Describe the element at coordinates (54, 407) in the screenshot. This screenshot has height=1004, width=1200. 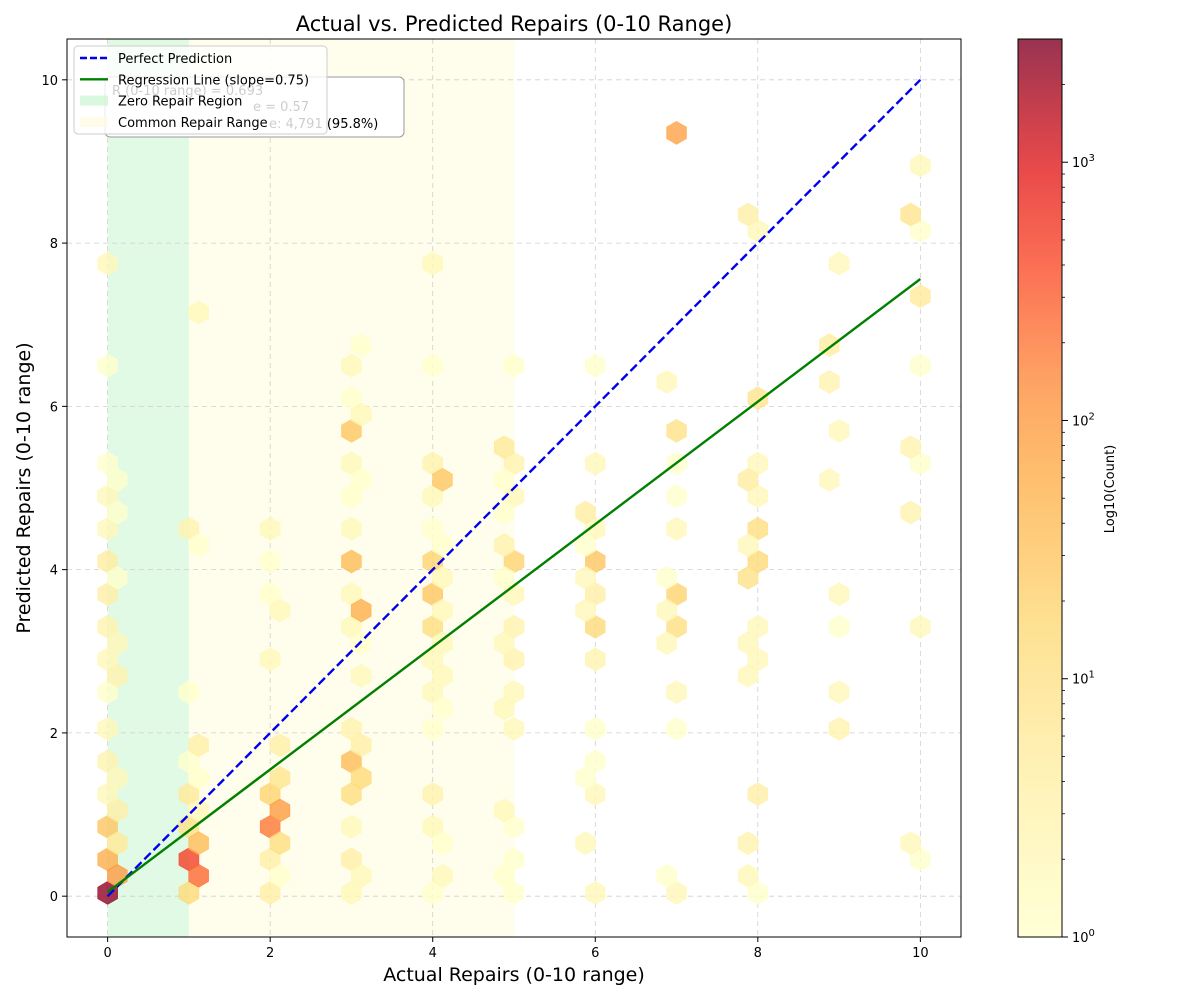
I see `y-tick-label: 6` at that location.